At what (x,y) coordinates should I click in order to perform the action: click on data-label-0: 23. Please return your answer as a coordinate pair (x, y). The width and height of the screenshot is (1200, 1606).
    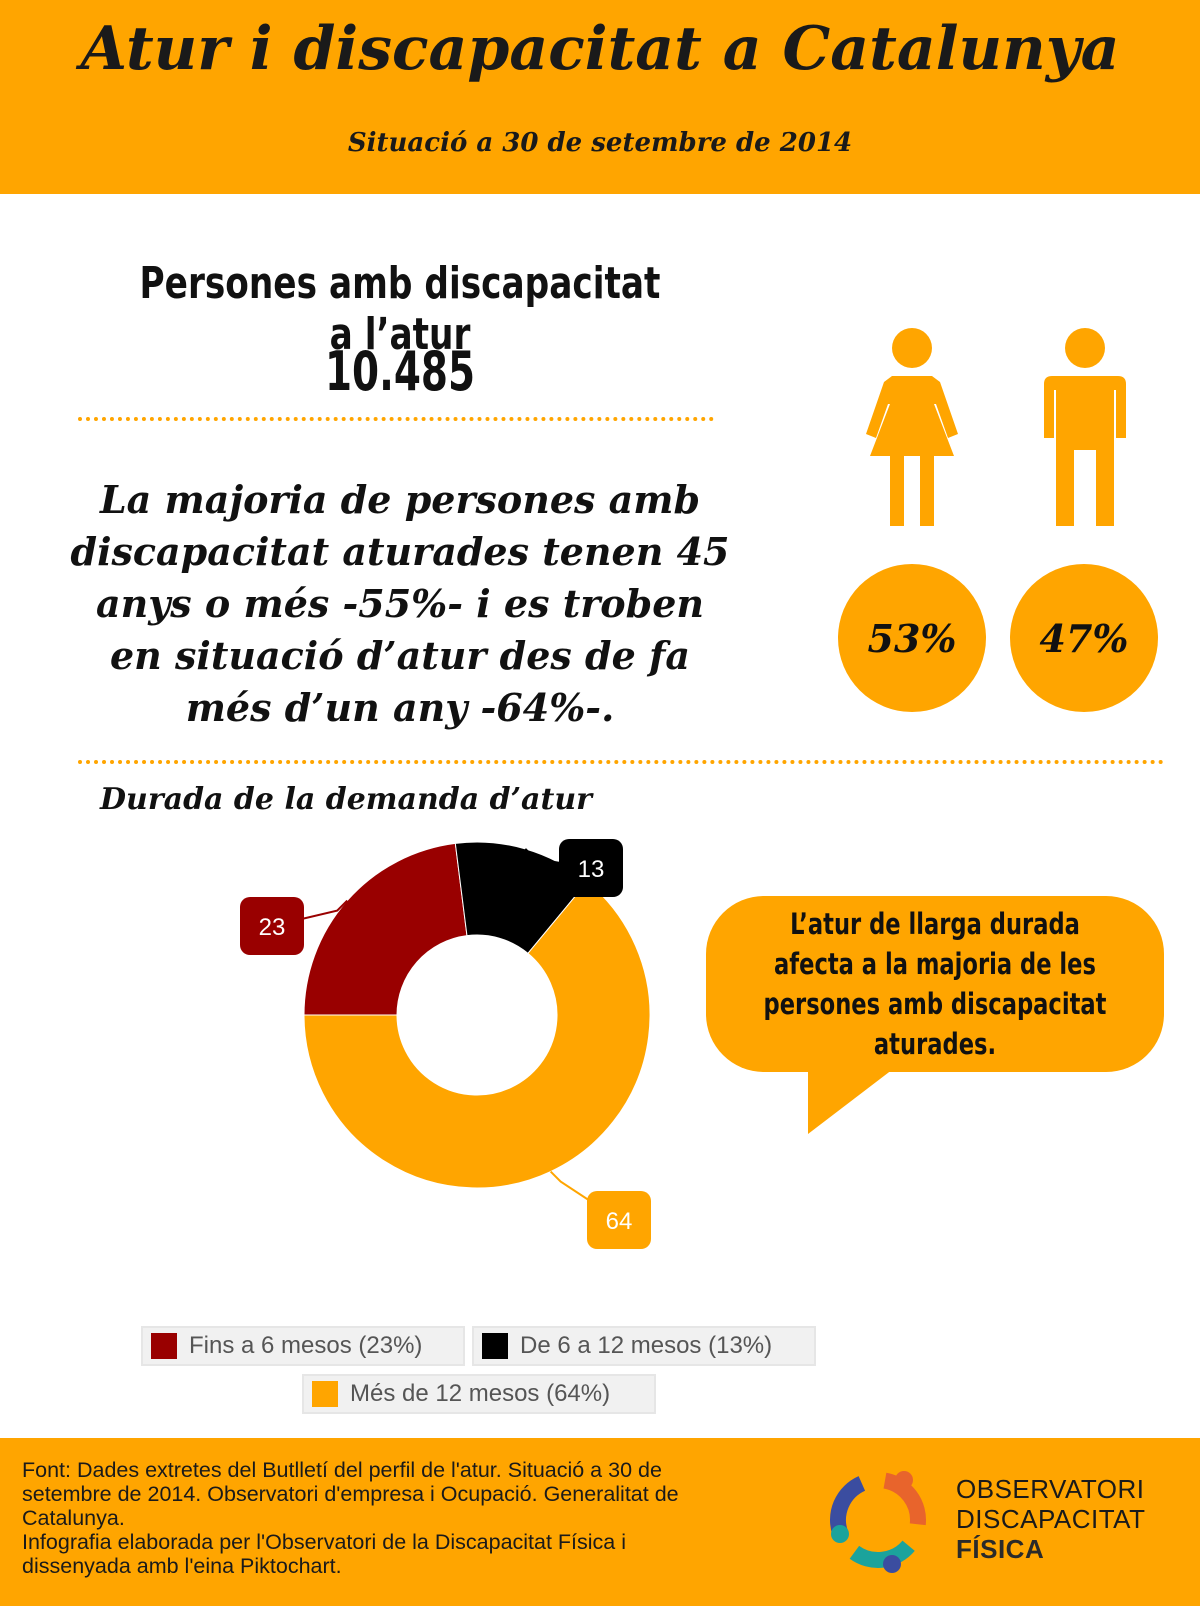
    Looking at the image, I should click on (272, 927).